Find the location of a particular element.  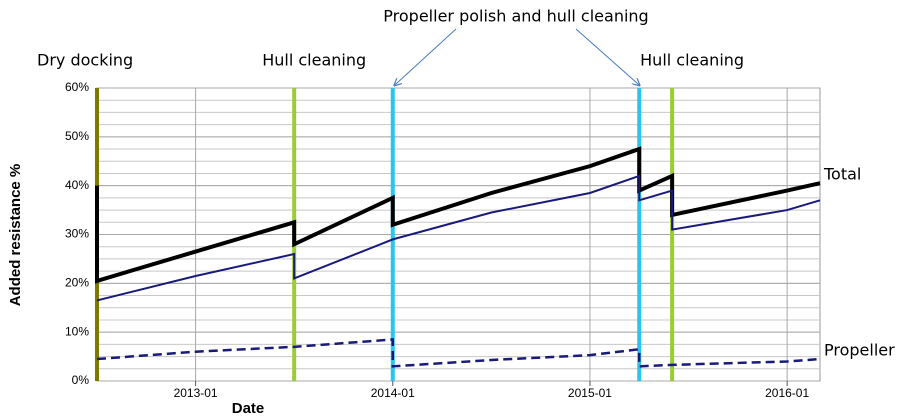

y-tick-label: 0% is located at coordinates (81, 380).